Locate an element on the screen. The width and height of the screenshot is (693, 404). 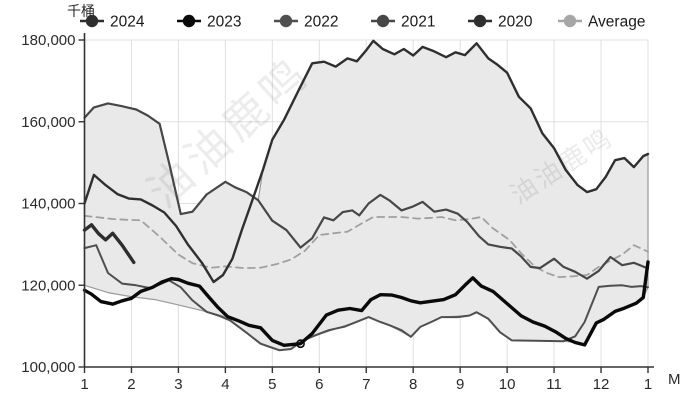
legend-item-2023: 2023 is located at coordinates (209, 22).